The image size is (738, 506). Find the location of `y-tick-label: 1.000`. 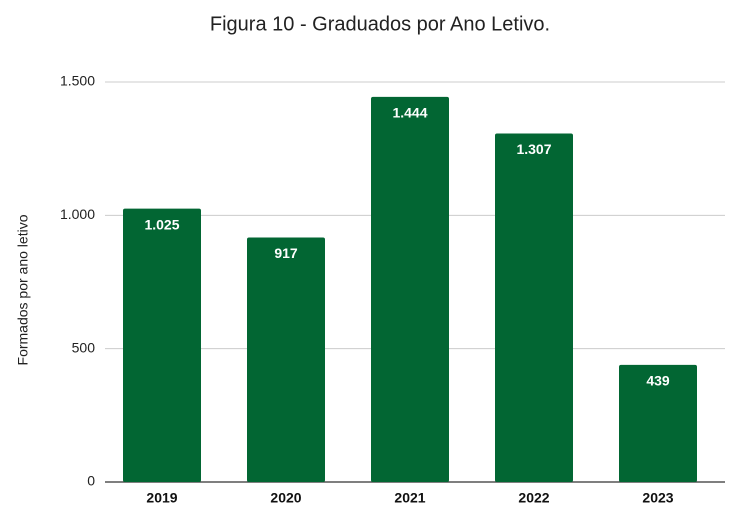

y-tick-label: 1.000 is located at coordinates (77, 214).